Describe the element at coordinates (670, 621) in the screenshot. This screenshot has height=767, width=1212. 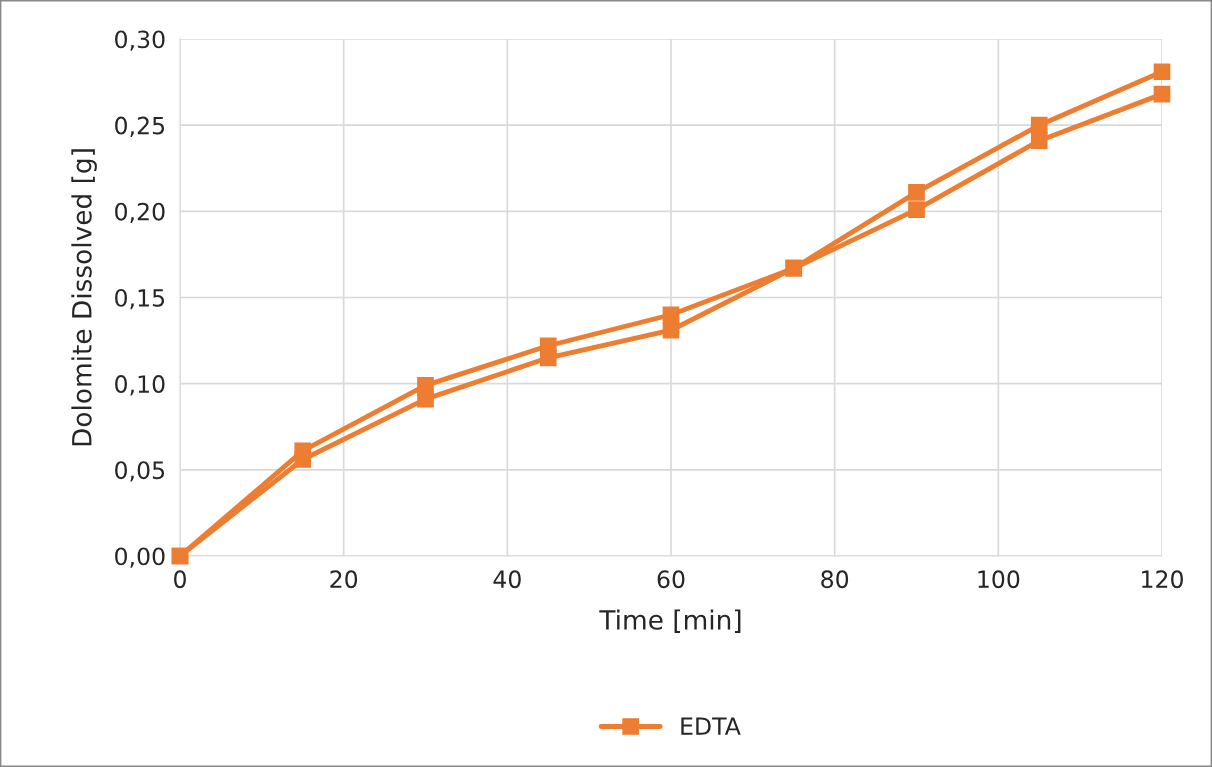
I see `x-axis-title: Time [min]` at that location.